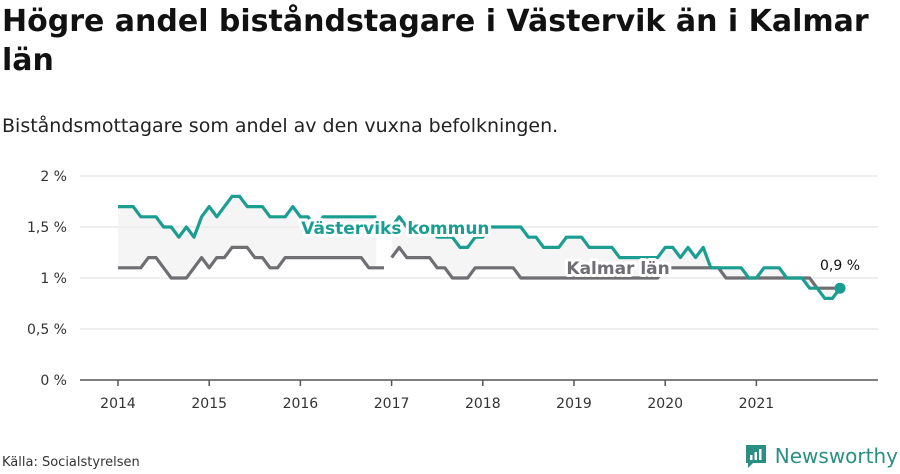  What do you see at coordinates (483, 404) in the screenshot?
I see `x-tick-label: 2018` at bounding box center [483, 404].